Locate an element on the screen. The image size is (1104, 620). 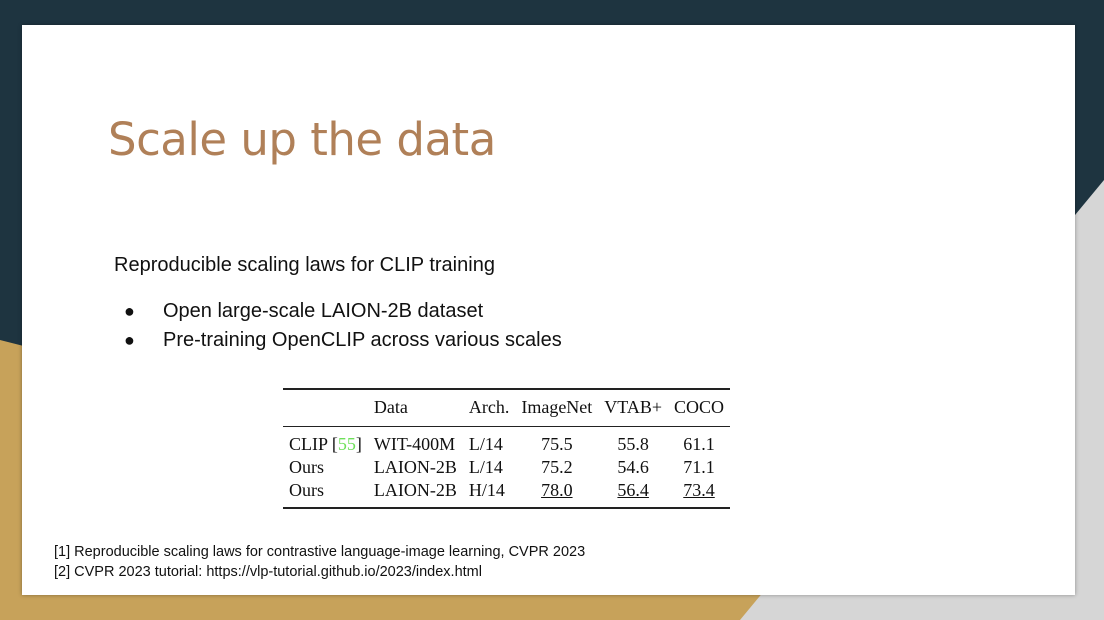
header-data: Data is located at coordinates (390, 407).